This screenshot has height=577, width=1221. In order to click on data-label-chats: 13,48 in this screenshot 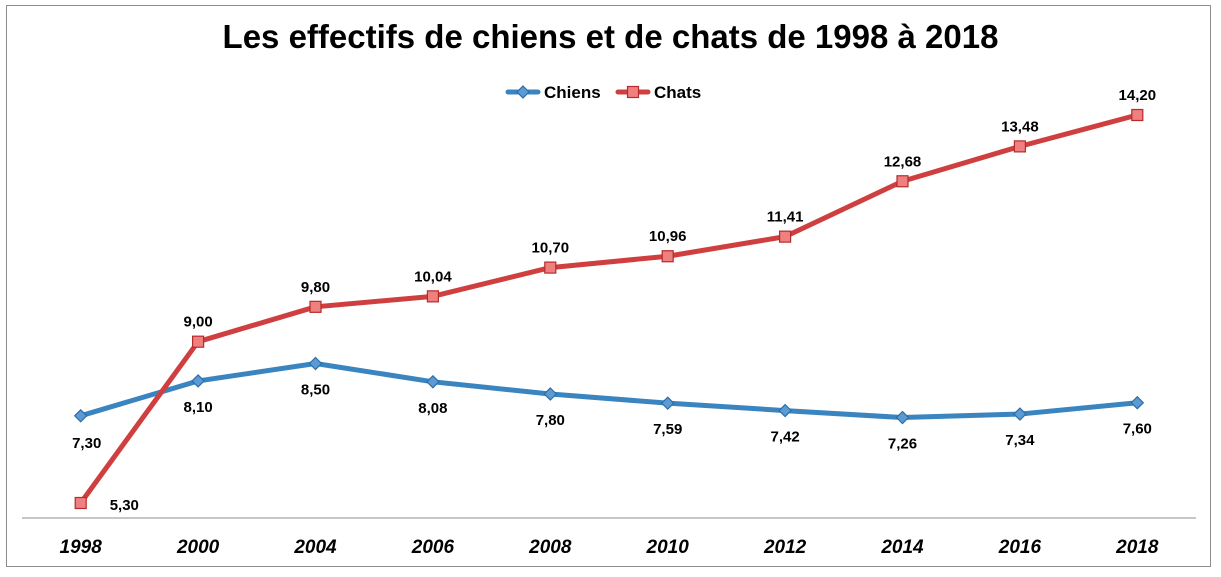, I will do `click(1020, 126)`.